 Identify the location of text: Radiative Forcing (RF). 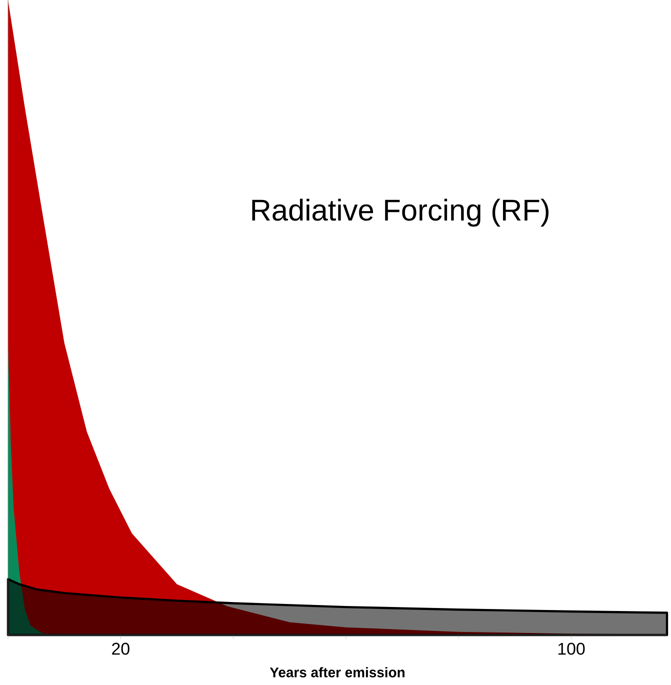
(400, 212).